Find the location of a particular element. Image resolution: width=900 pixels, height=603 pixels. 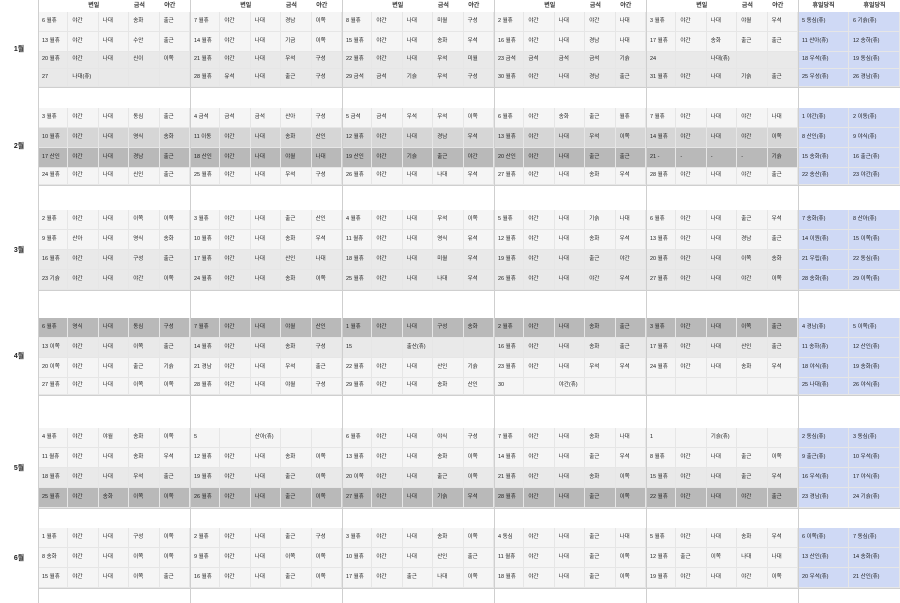

schedule-cell: 8 월휴 is located at coordinates (357, 22).